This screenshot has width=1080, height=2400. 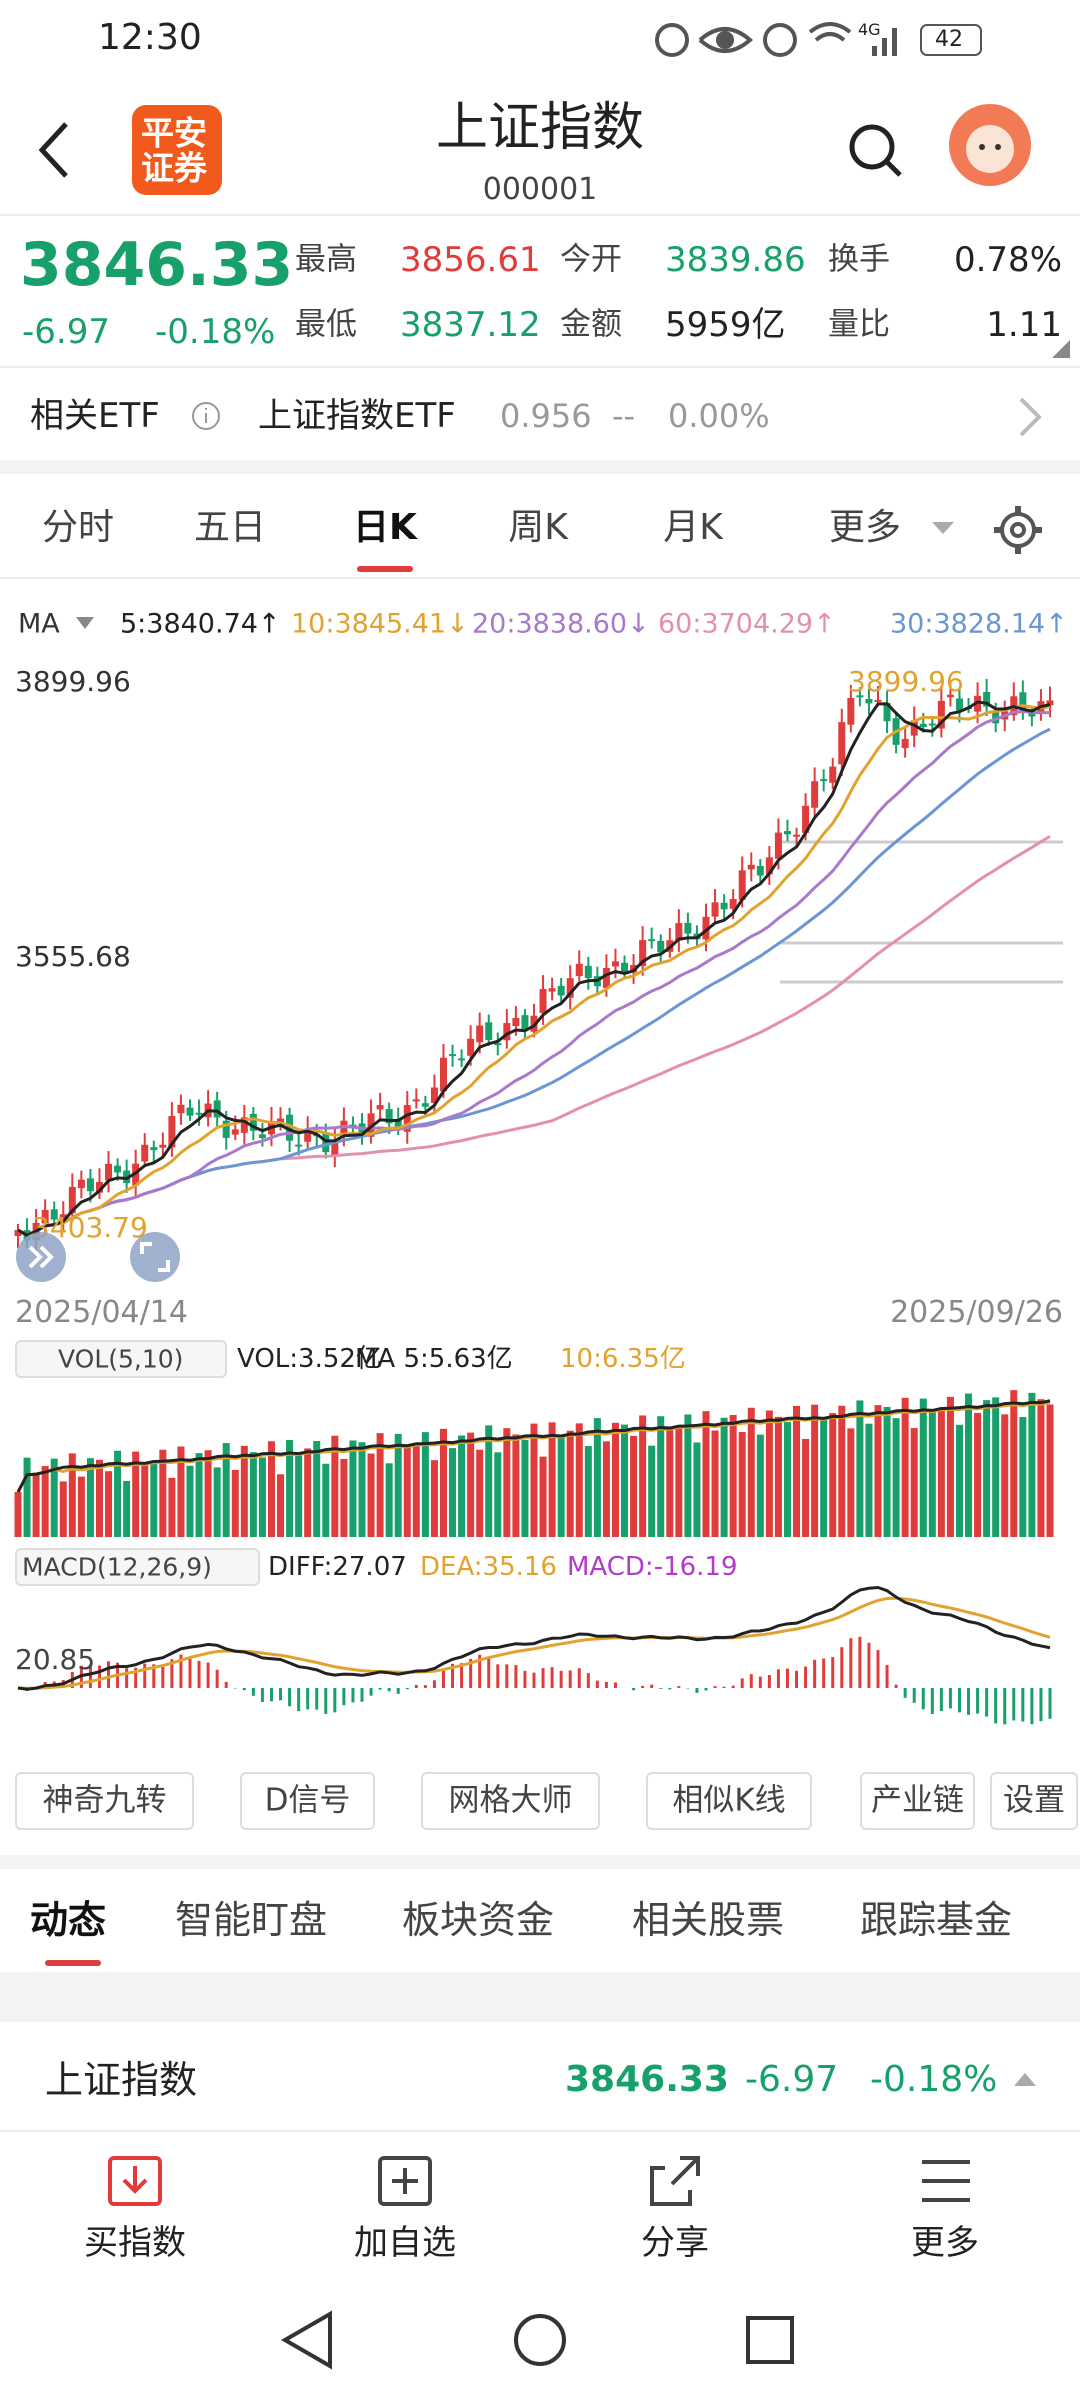 What do you see at coordinates (875, 150) in the screenshot?
I see `search-button` at bounding box center [875, 150].